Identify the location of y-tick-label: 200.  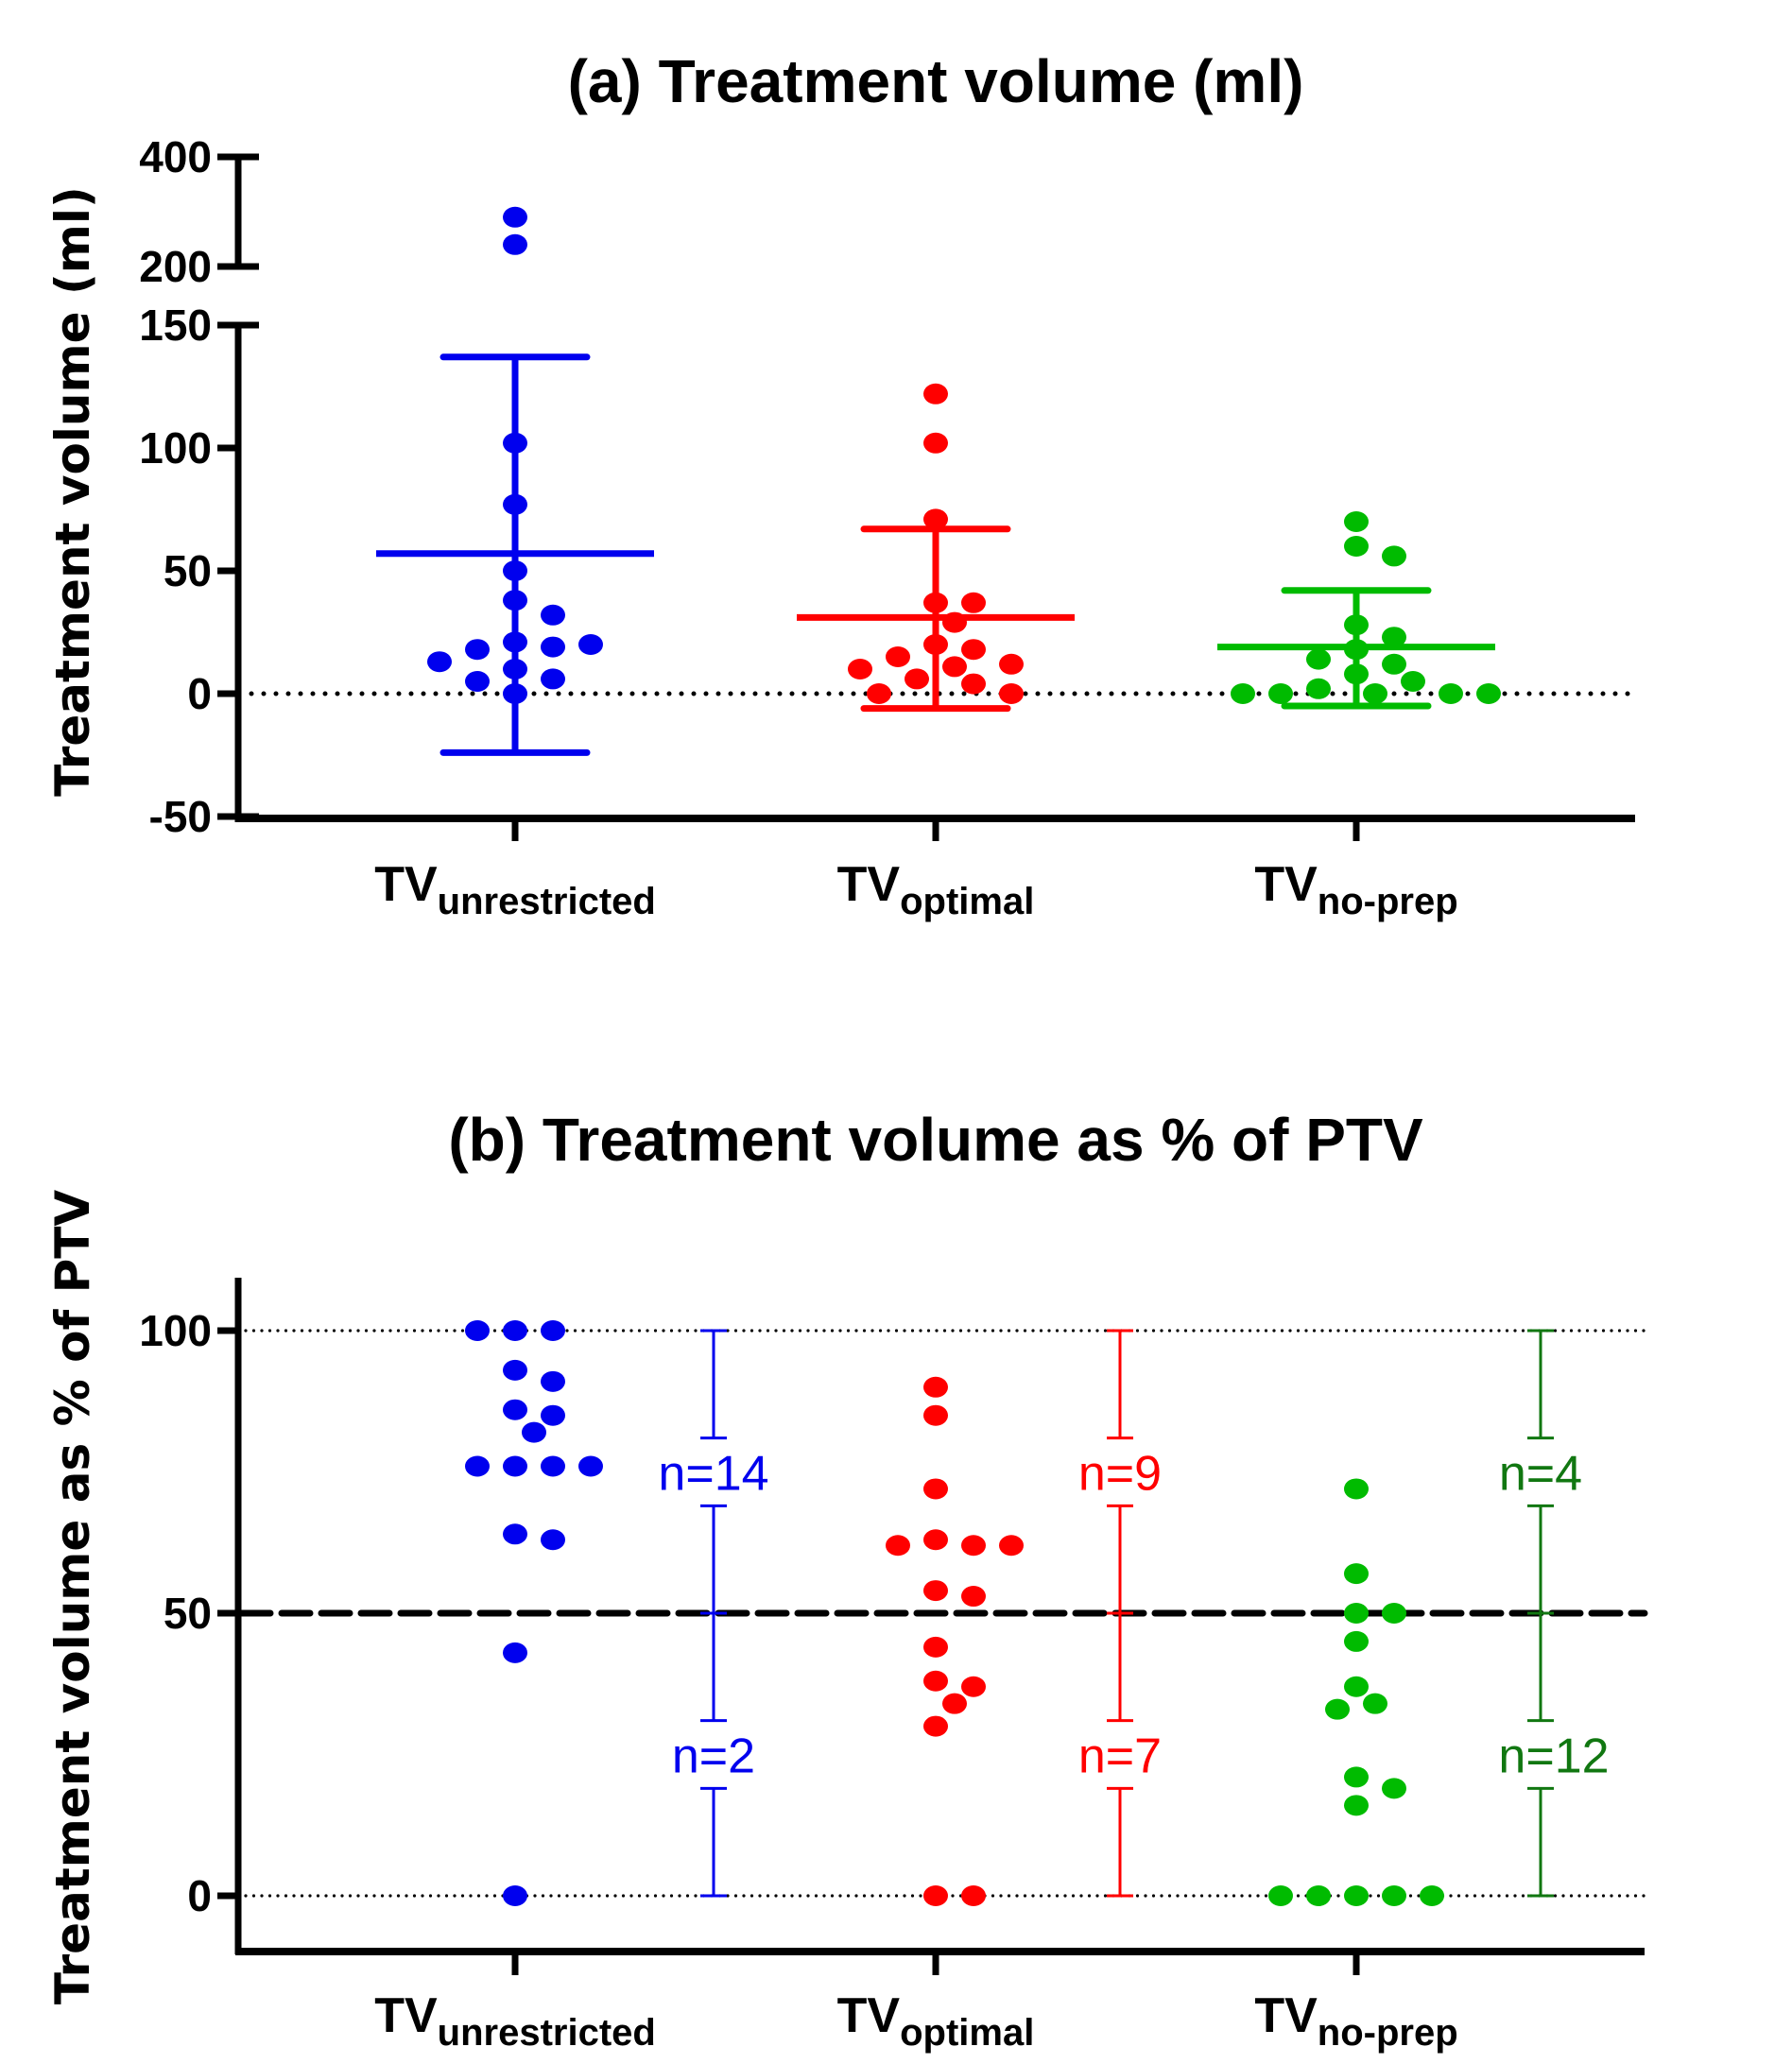
(175, 266).